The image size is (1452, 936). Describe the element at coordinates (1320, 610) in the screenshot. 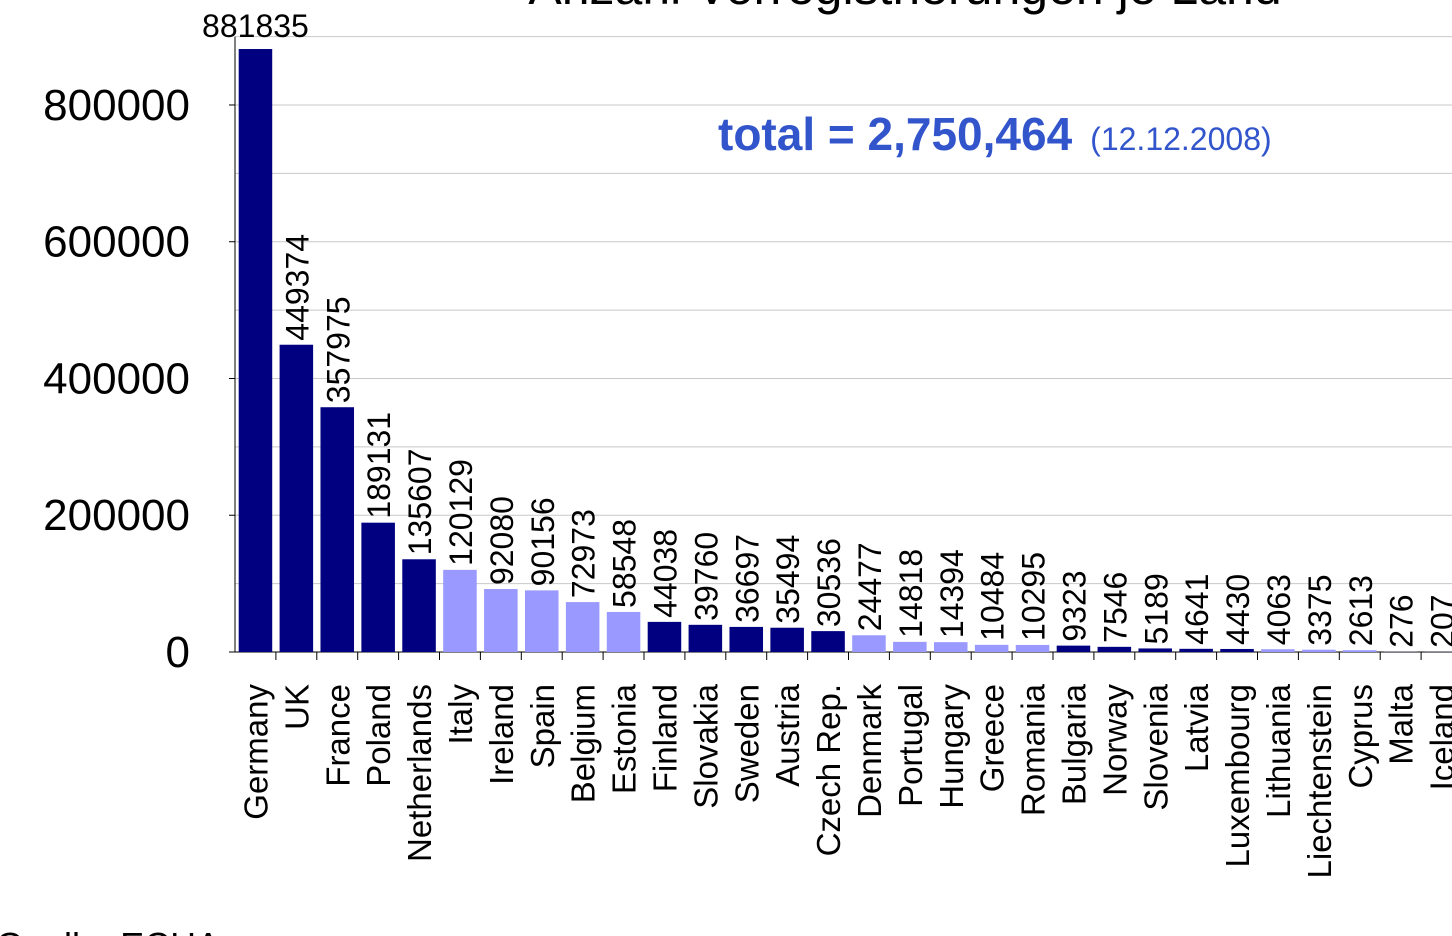

I see `value-label: 3375` at that location.